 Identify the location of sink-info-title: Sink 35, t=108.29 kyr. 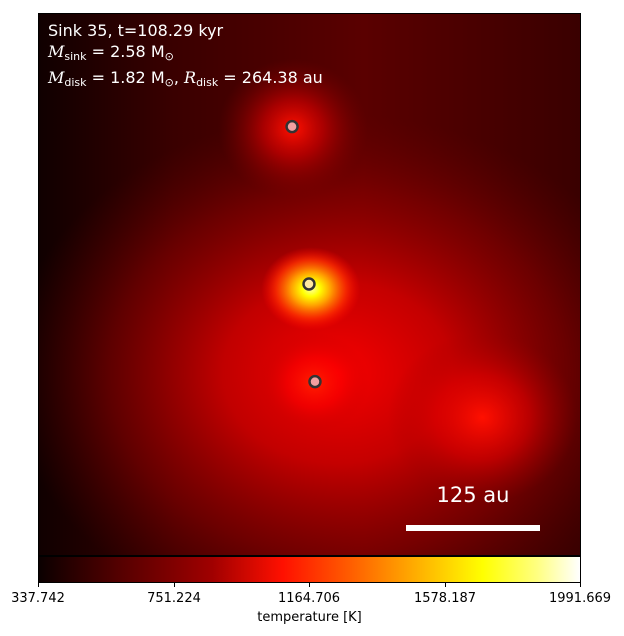
(136, 30).